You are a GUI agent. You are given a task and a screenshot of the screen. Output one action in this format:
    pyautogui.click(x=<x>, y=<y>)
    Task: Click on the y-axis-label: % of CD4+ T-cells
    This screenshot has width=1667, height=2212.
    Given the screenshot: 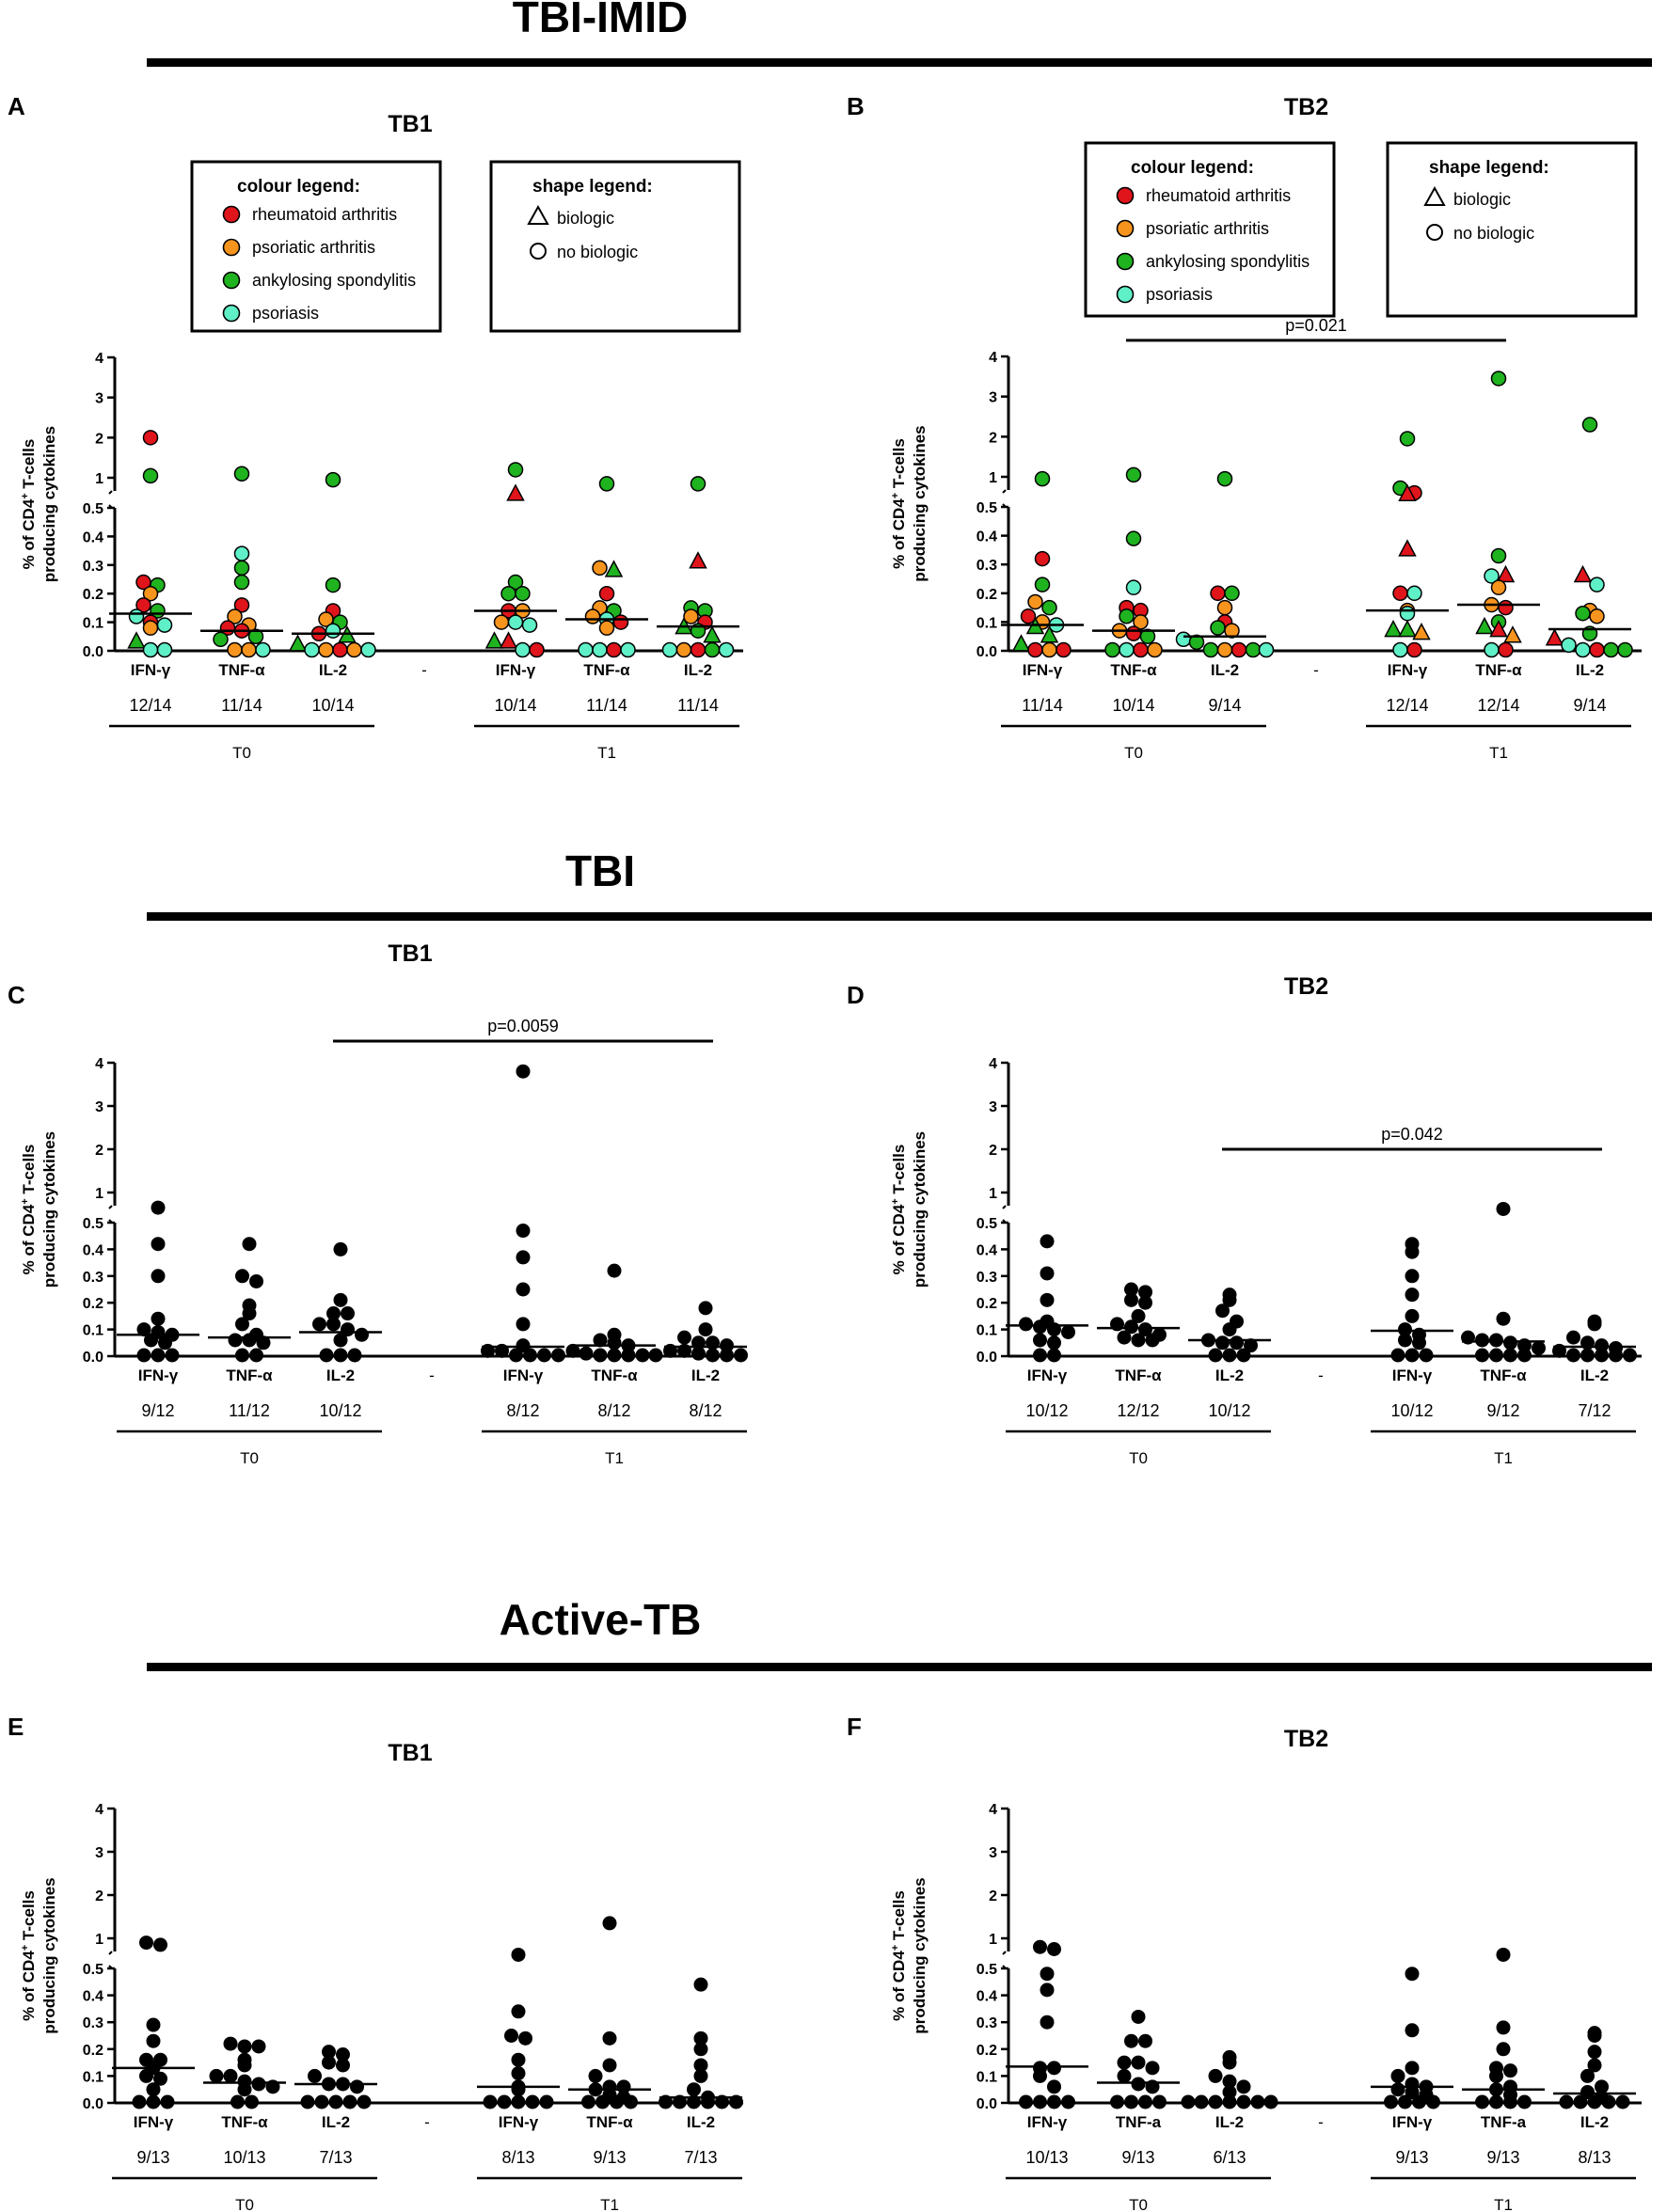 What is the action you would take?
    pyautogui.click(x=899, y=1210)
    